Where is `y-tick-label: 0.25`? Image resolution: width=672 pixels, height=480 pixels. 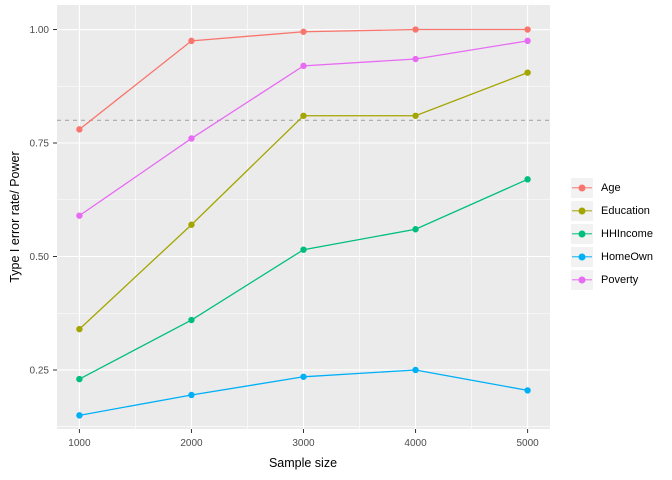
y-tick-label: 0.25 is located at coordinates (40, 370).